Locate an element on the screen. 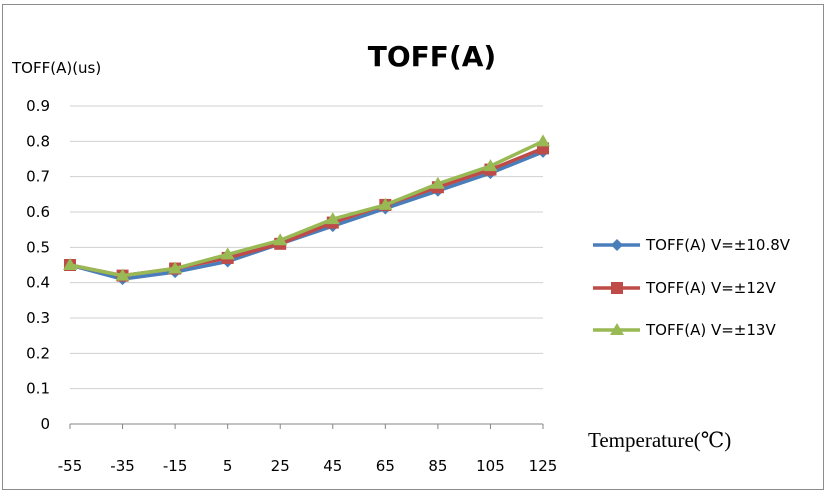  y-tick-label: 0.2 is located at coordinates (38, 353).